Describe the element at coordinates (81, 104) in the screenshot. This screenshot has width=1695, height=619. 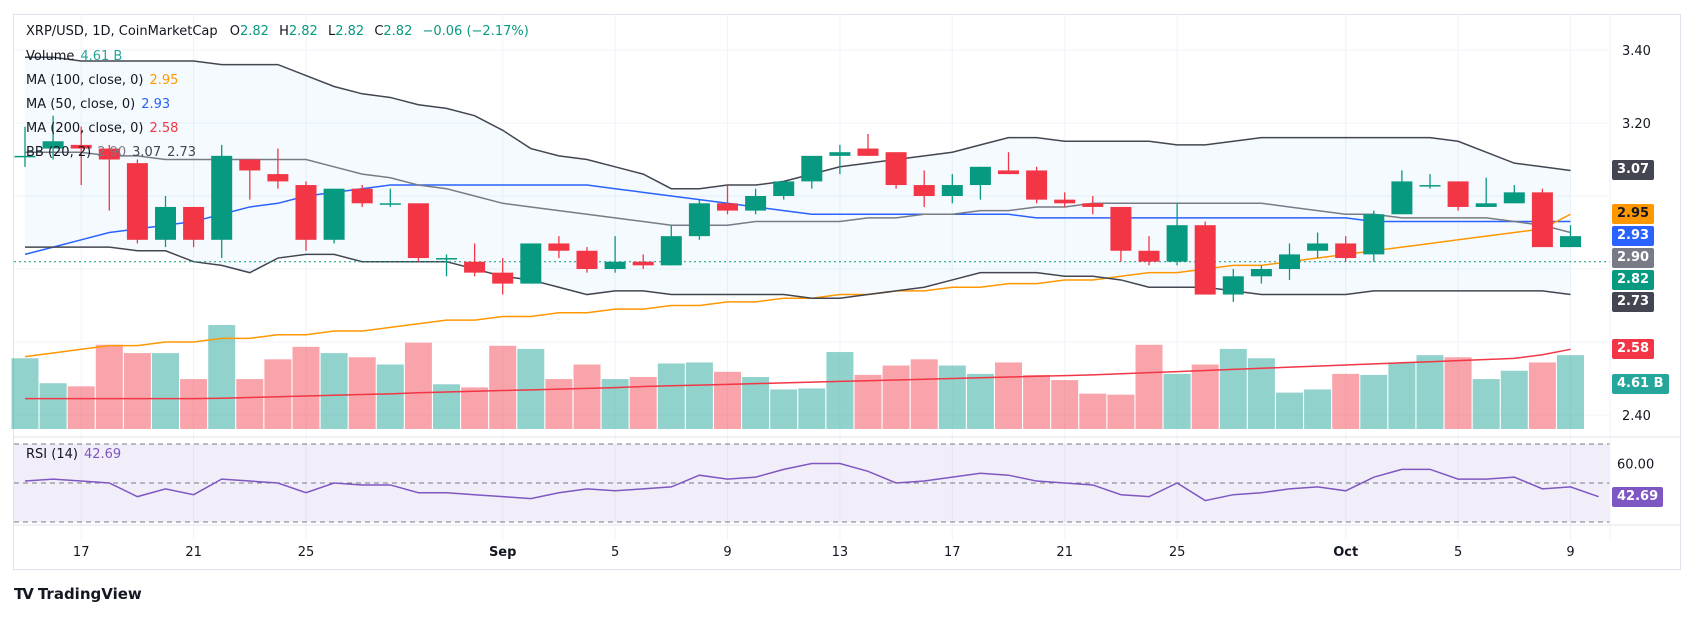
I see `ma50-label: MA (50, close, 0)` at that location.